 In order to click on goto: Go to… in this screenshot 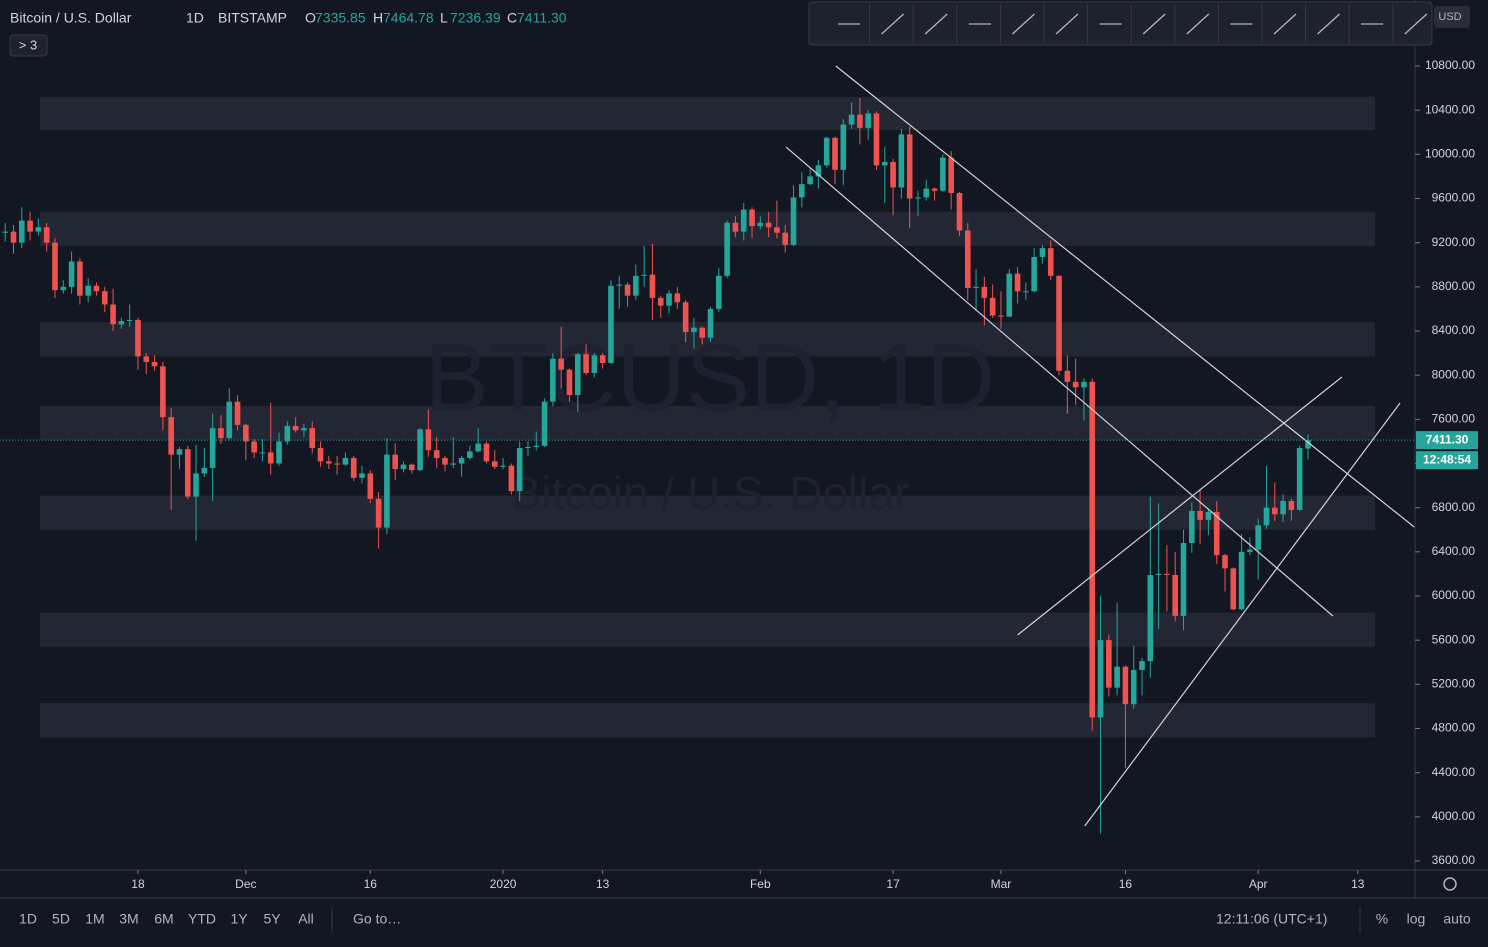, I will do `click(377, 919)`.